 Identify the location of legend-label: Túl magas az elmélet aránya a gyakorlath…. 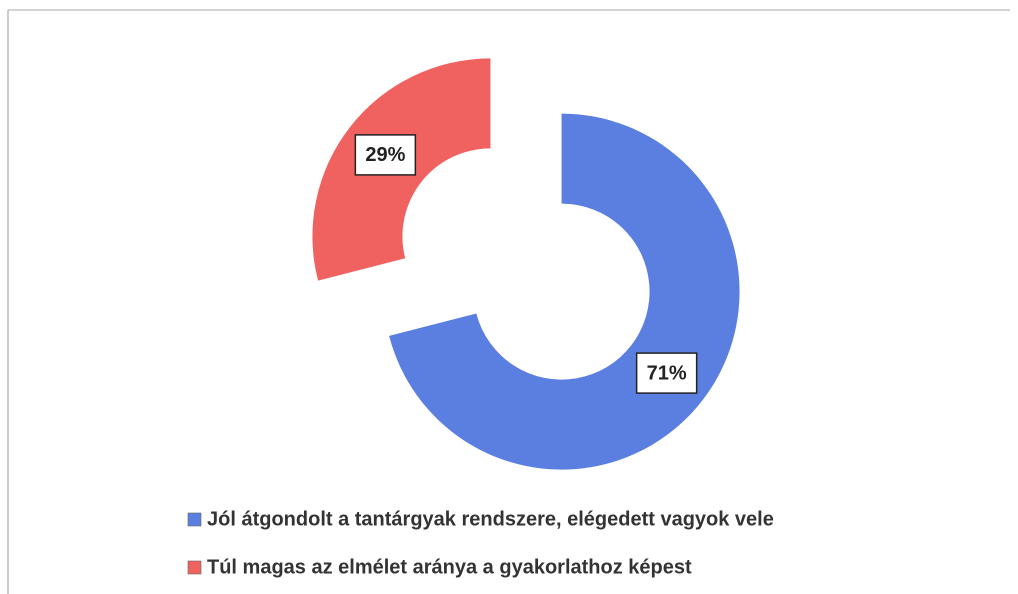
(449, 567).